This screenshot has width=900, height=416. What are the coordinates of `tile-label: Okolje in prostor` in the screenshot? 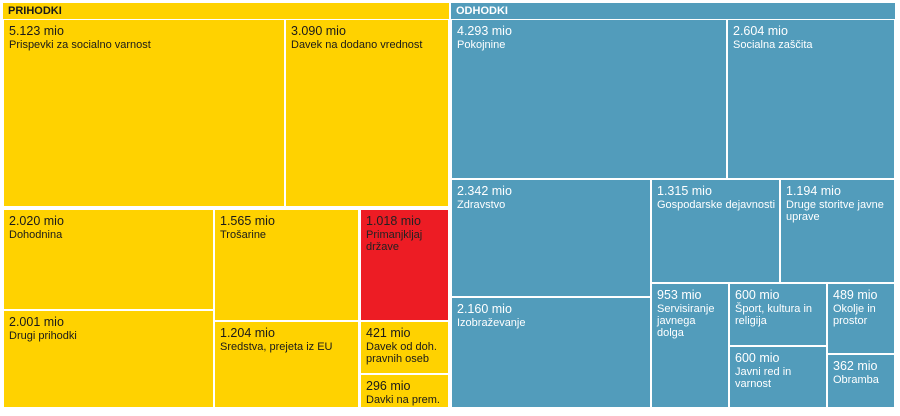 It's located at (854, 315).